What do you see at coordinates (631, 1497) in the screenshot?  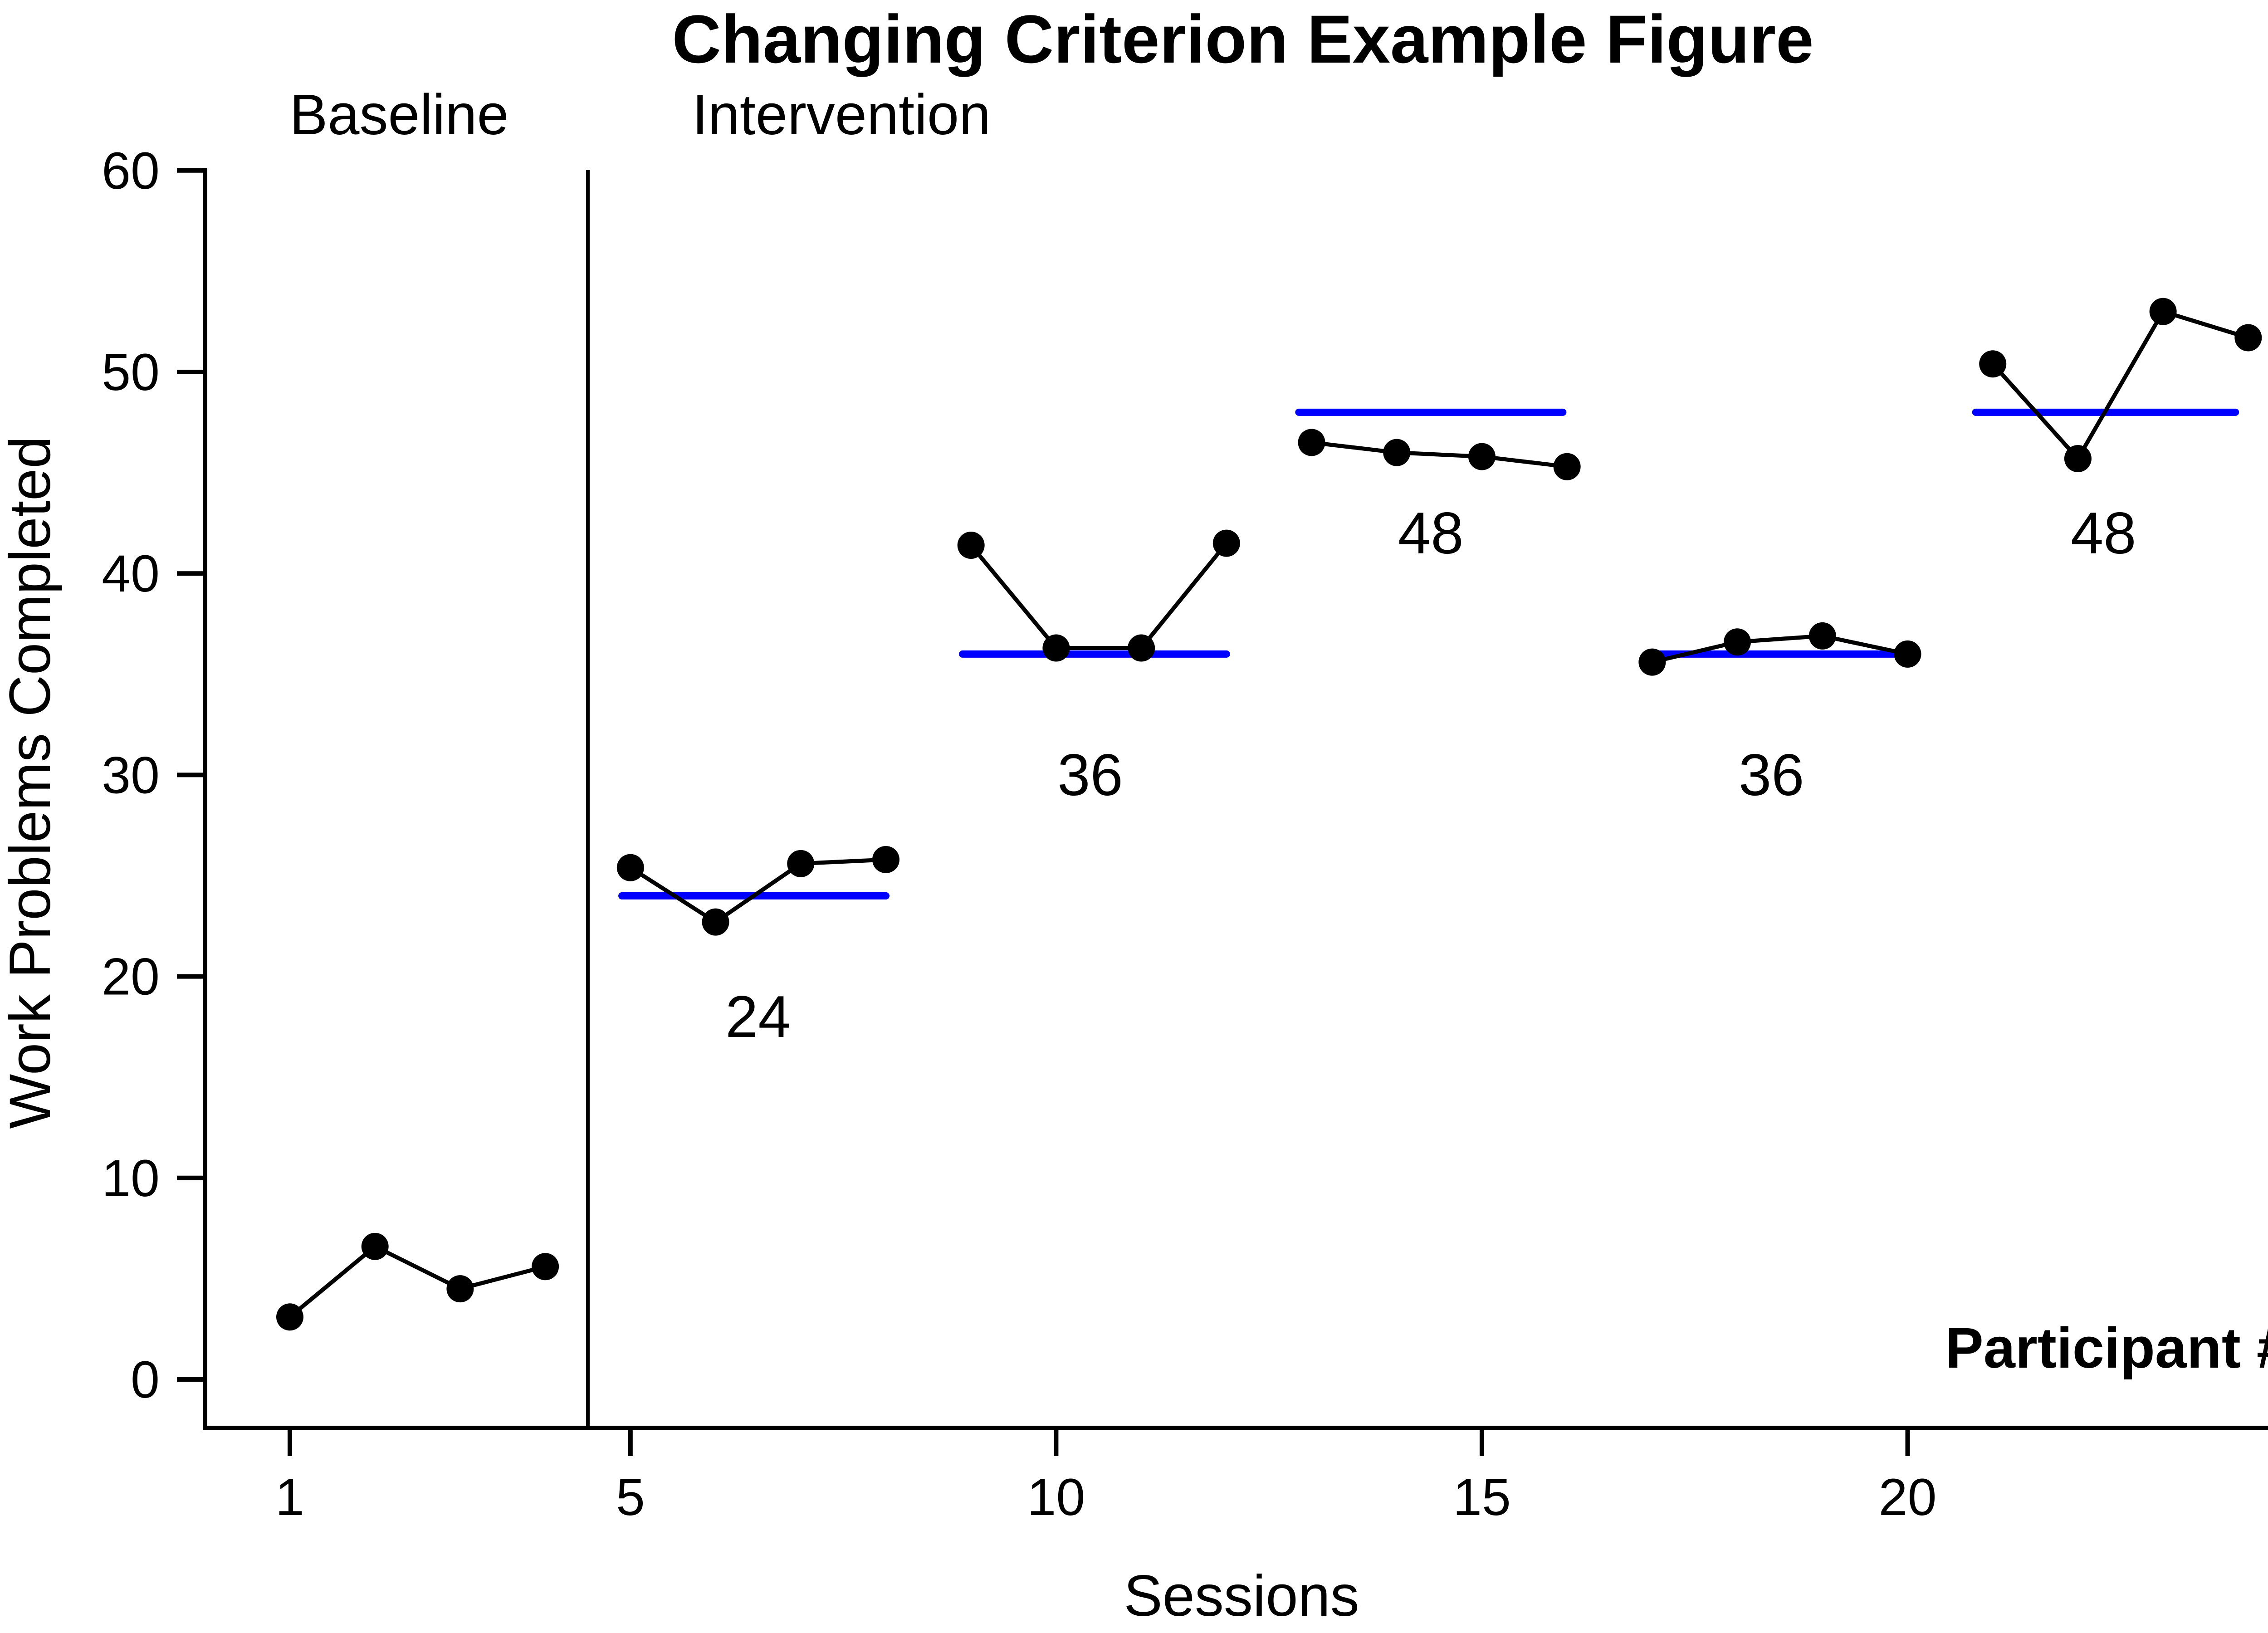 I see `x-tick-label: 5` at bounding box center [631, 1497].